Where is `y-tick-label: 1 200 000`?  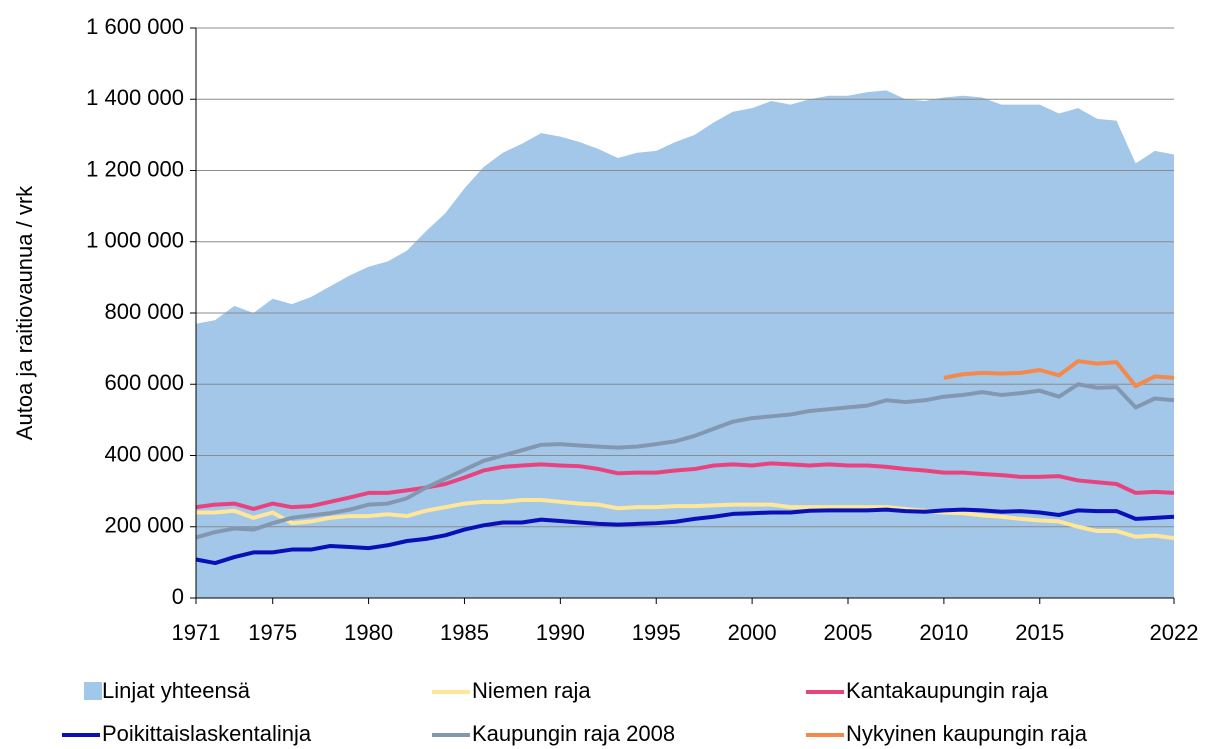
y-tick-label: 1 200 000 is located at coordinates (135, 168).